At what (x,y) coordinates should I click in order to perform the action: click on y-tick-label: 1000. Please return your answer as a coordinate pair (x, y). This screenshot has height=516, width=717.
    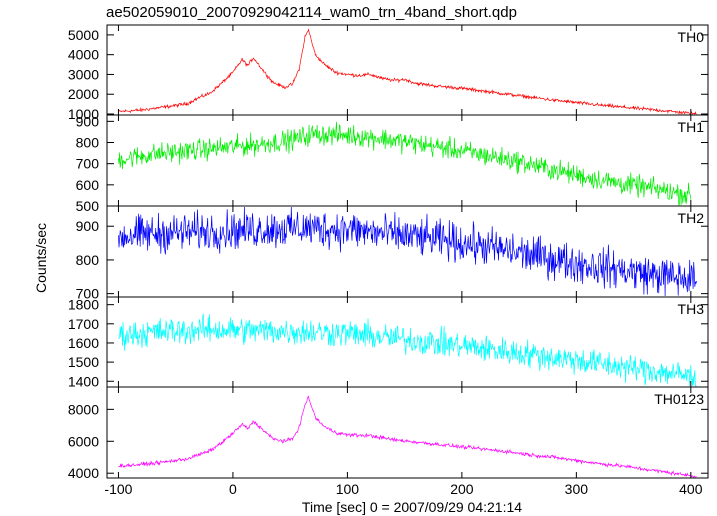
    Looking at the image, I should click on (83, 114).